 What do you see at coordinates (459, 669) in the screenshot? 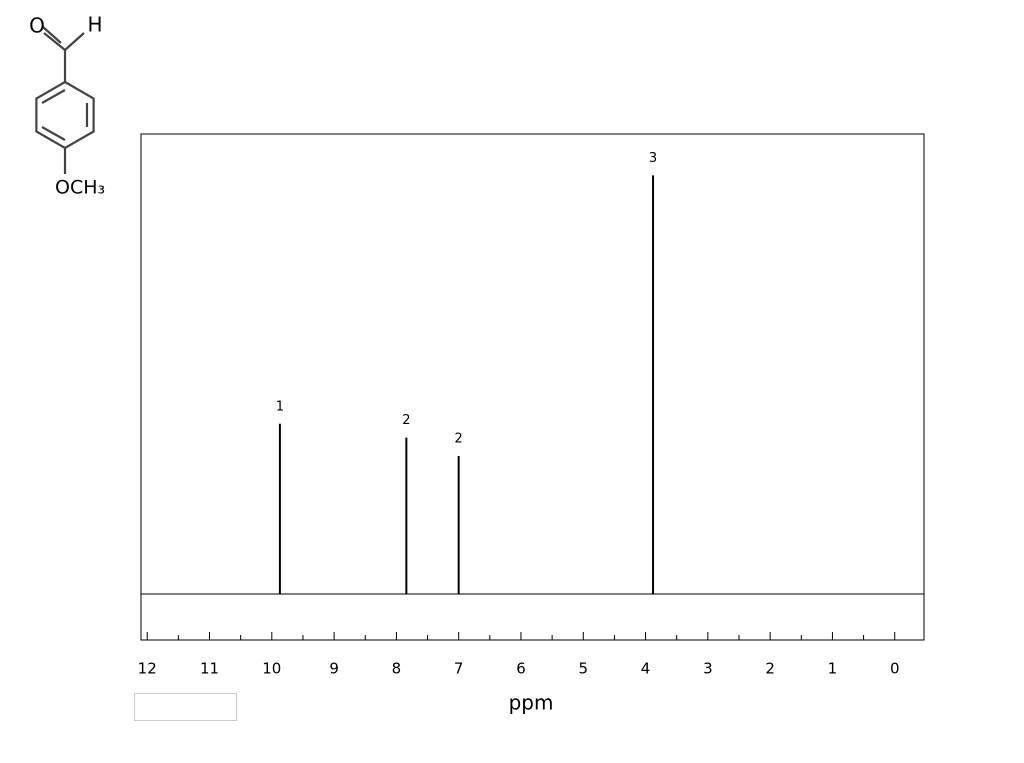
I see `x-tick-label: 7` at bounding box center [459, 669].